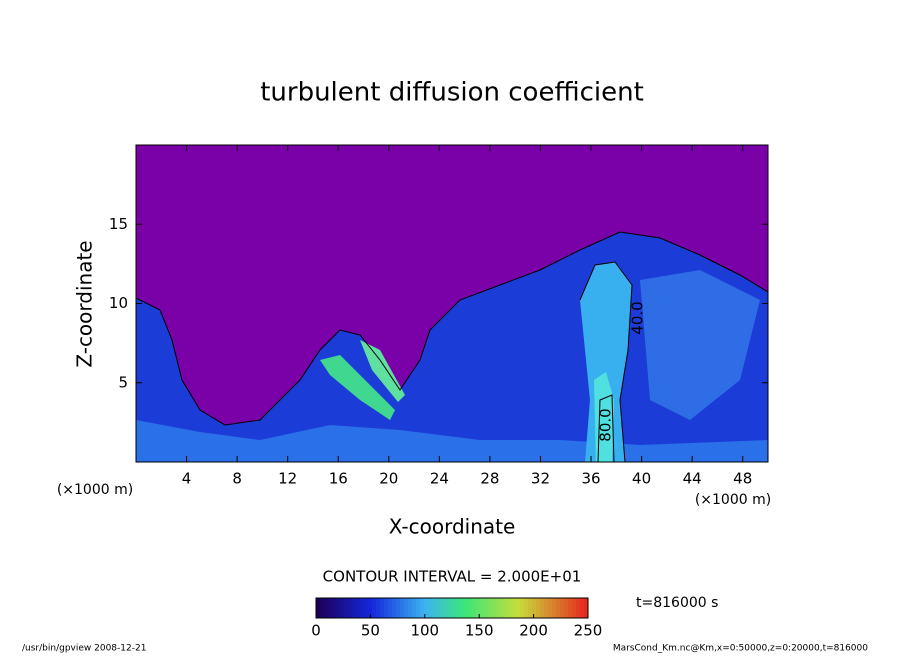 Image resolution: width=904 pixels, height=658 pixels. I want to click on x-unit: (×1000 m), so click(95, 490).